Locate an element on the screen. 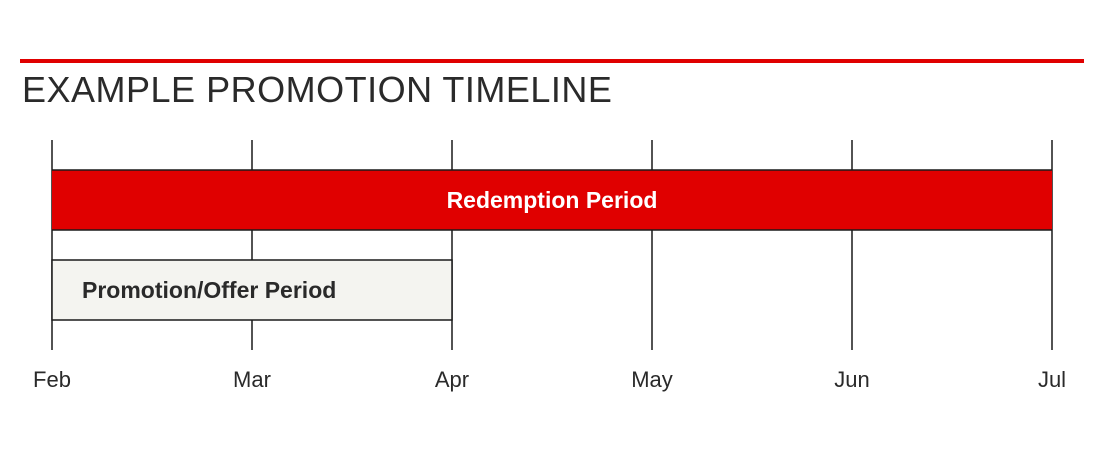  chart-title: EXAMPLE PROMOTION TIMELINE is located at coordinates (317, 89).